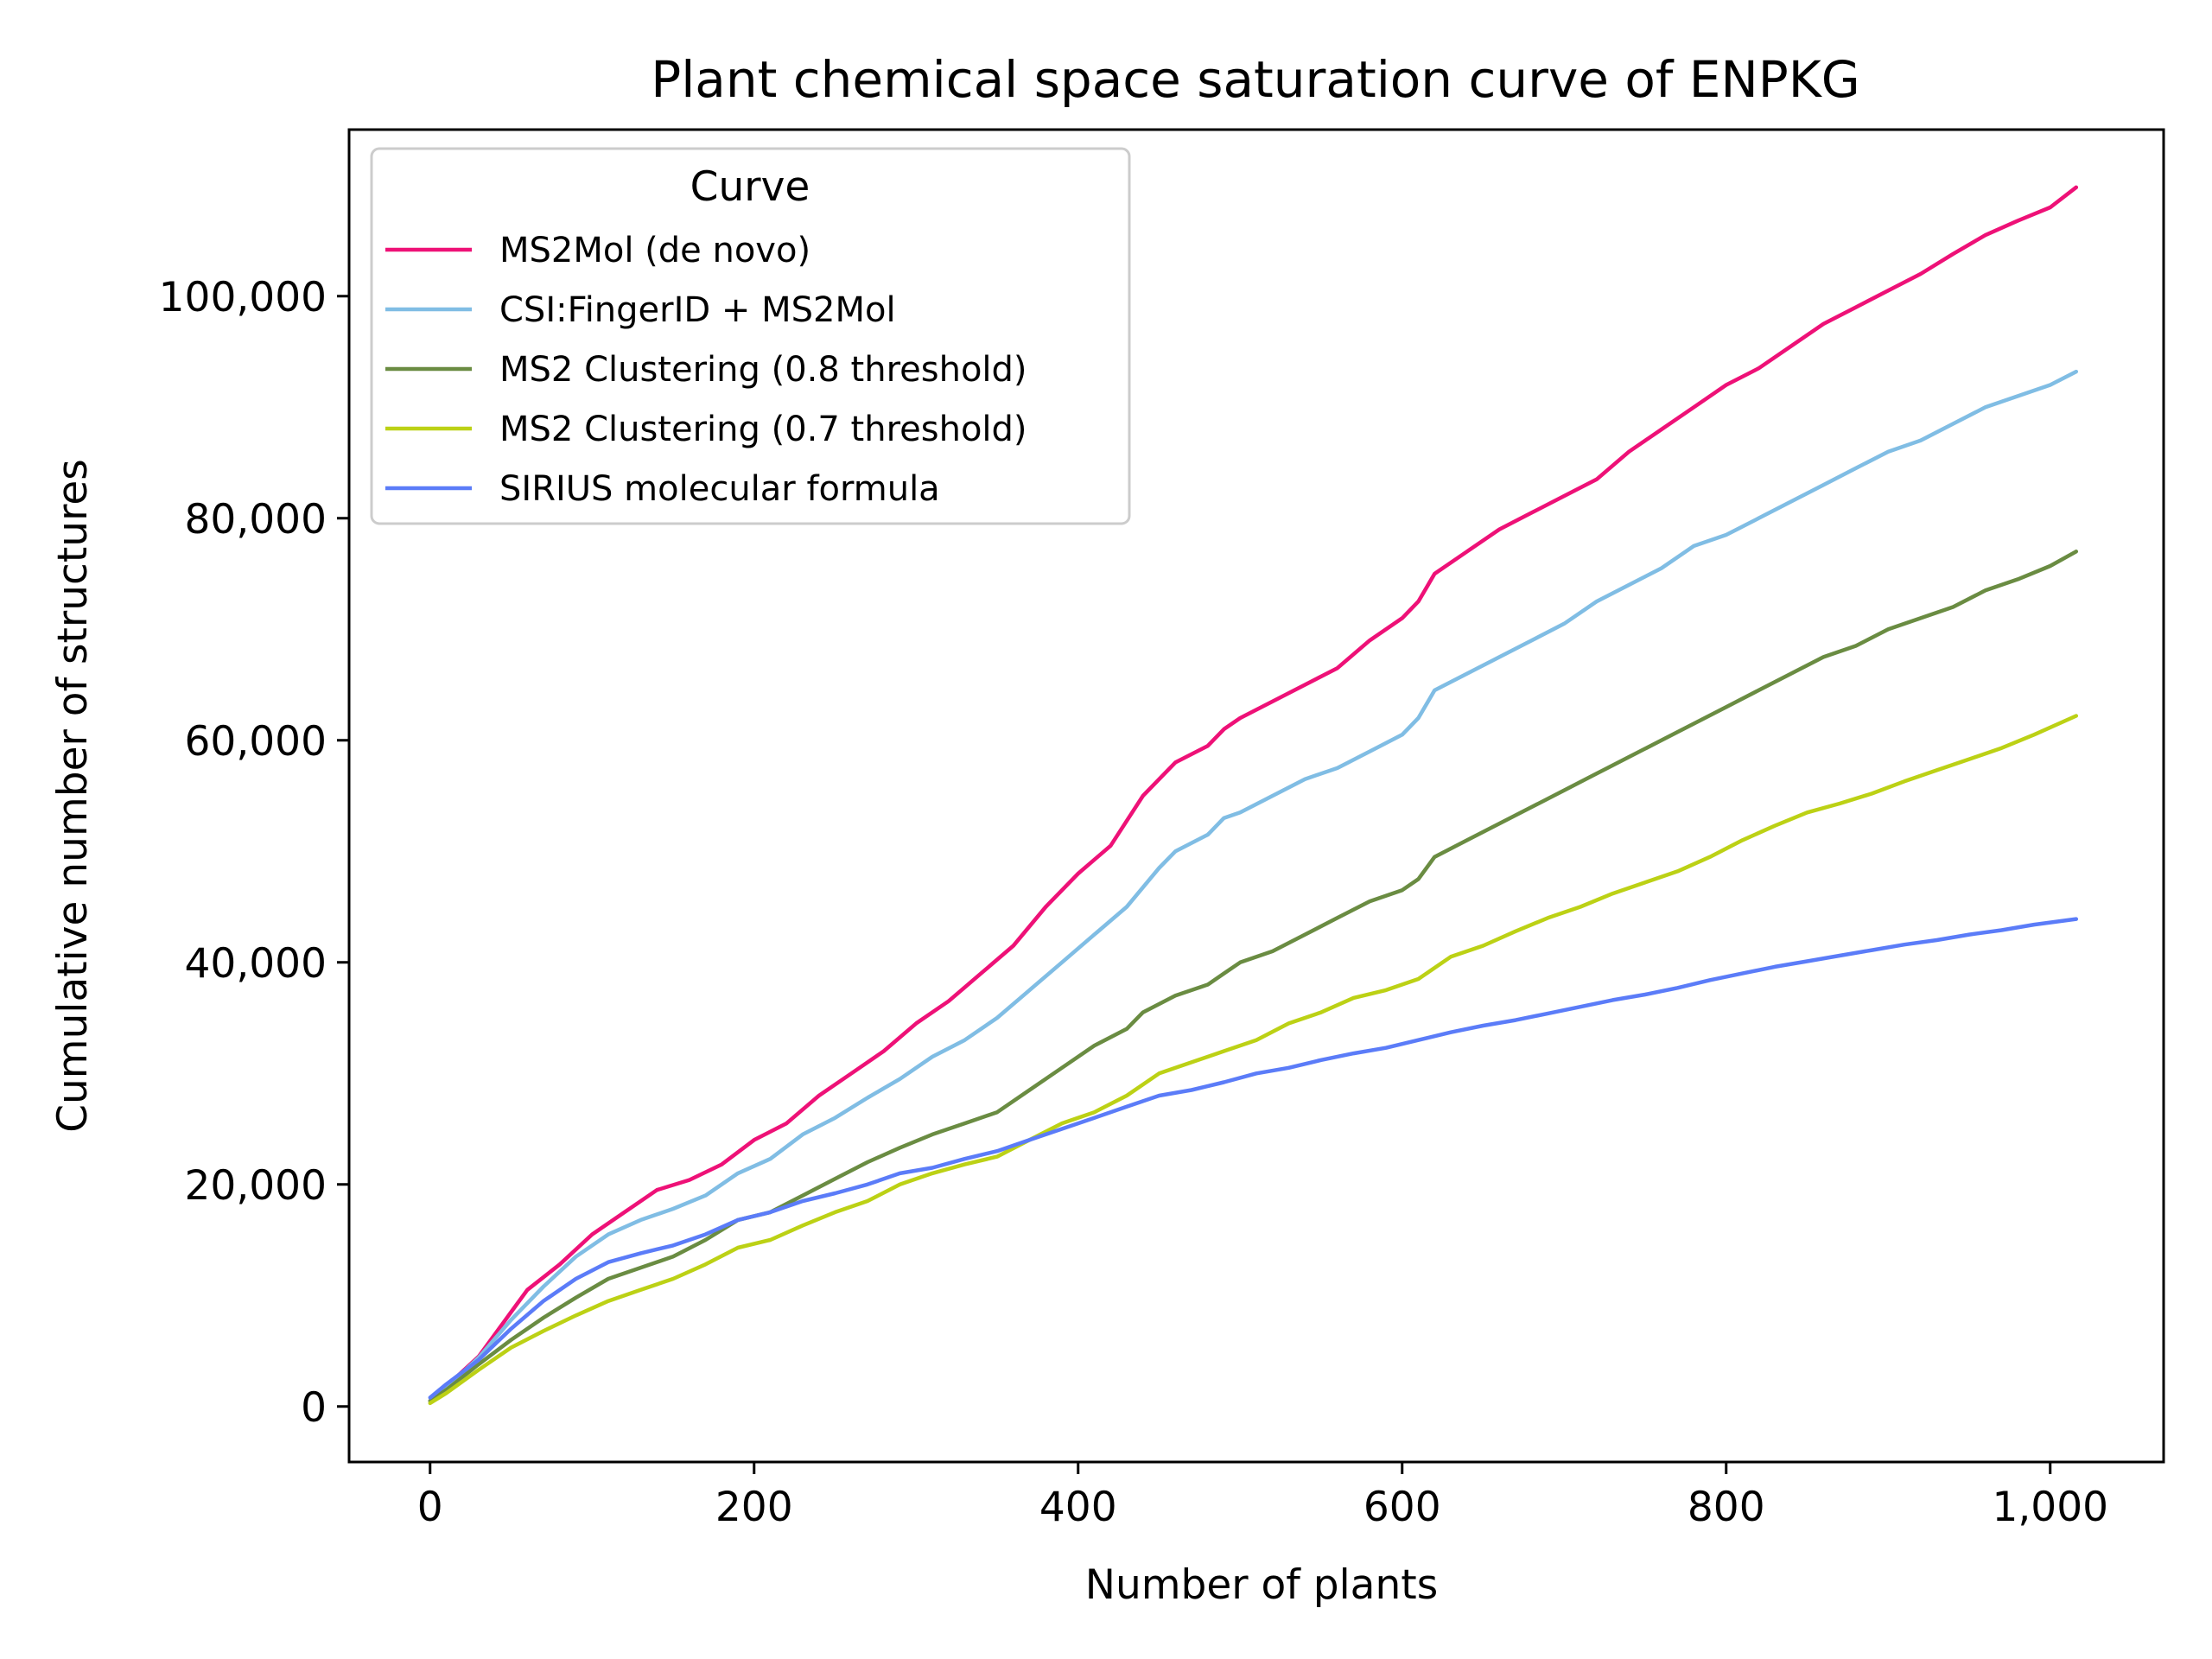 This screenshot has width=2212, height=1659. I want to click on x-tick-label: 200, so click(754, 1507).